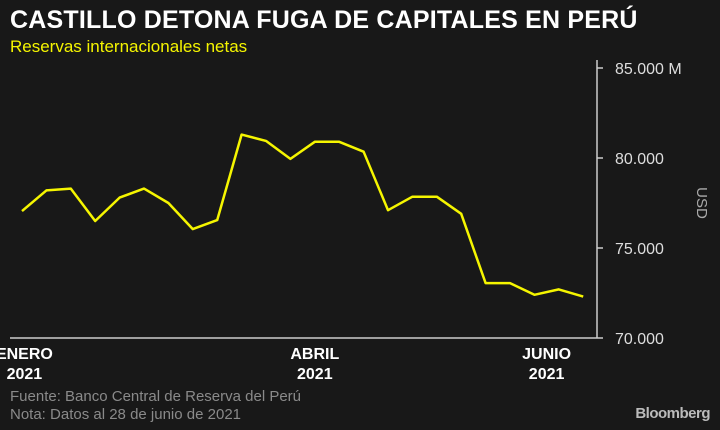 The width and height of the screenshot is (720, 430). I want to click on bloomberg-logo: Bloomberg, so click(672, 413).